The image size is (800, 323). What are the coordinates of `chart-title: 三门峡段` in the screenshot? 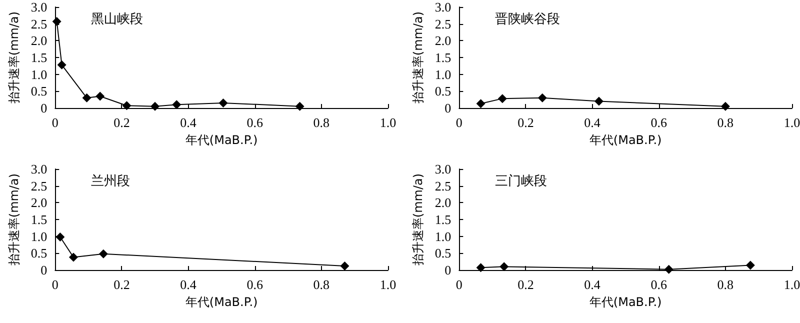 It's located at (521, 181).